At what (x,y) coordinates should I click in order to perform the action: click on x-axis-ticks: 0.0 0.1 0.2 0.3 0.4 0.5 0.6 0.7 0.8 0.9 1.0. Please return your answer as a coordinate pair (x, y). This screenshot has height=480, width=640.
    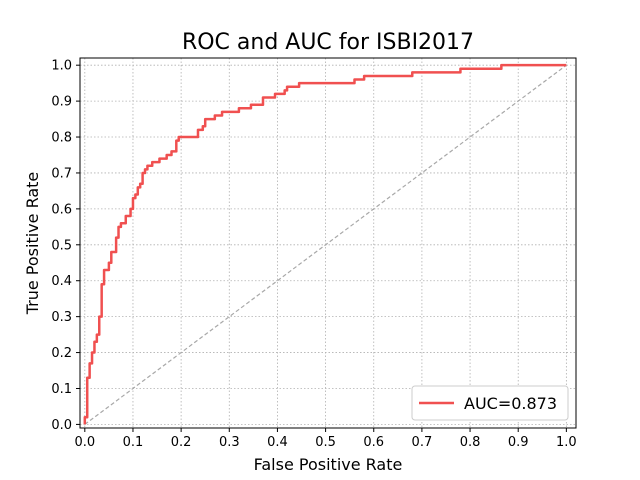
    Looking at the image, I should click on (325, 439).